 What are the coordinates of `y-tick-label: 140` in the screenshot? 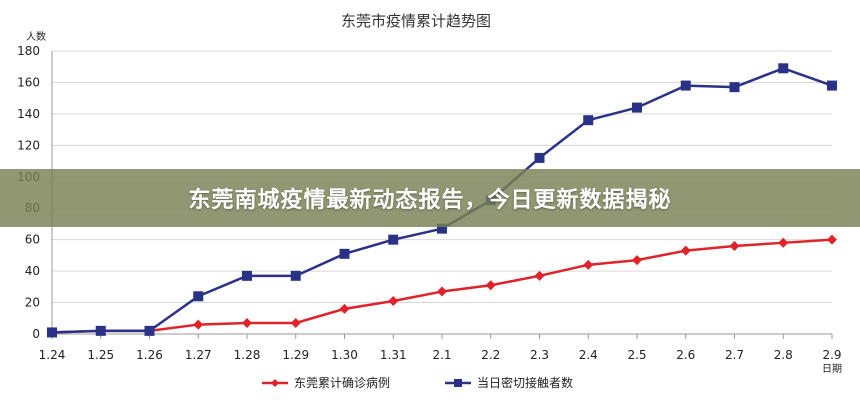 It's located at (28, 114).